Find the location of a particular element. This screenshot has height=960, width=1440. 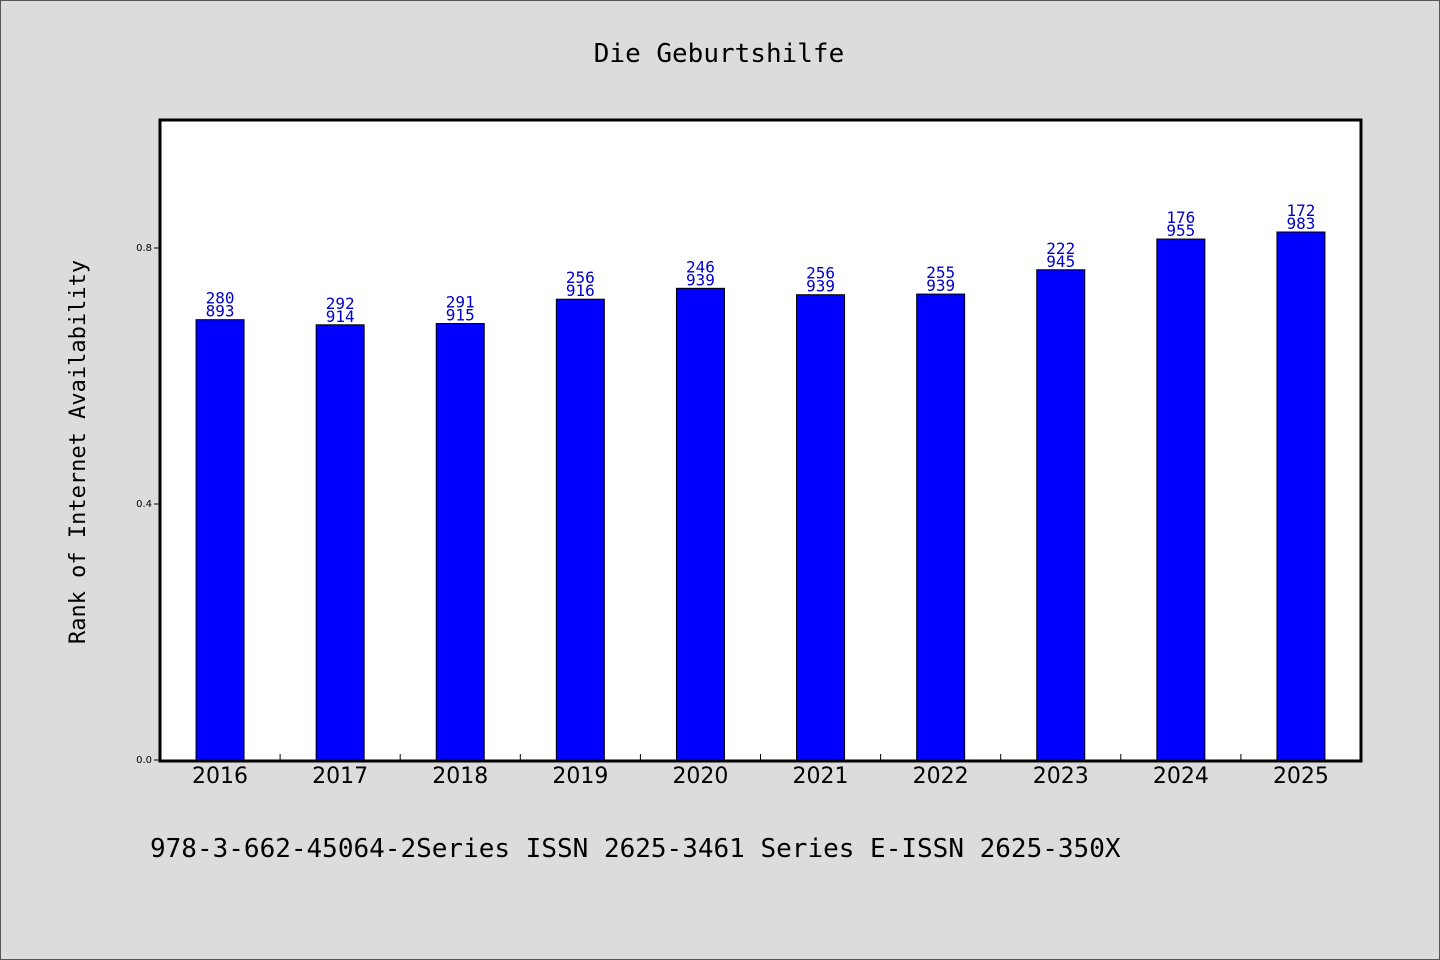

y-tick-label: 0.8 is located at coordinates (144, 248).